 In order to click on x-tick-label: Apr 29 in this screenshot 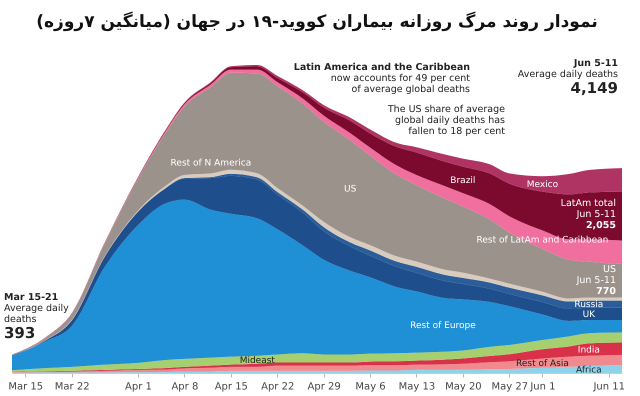, I will do `click(324, 387)`.